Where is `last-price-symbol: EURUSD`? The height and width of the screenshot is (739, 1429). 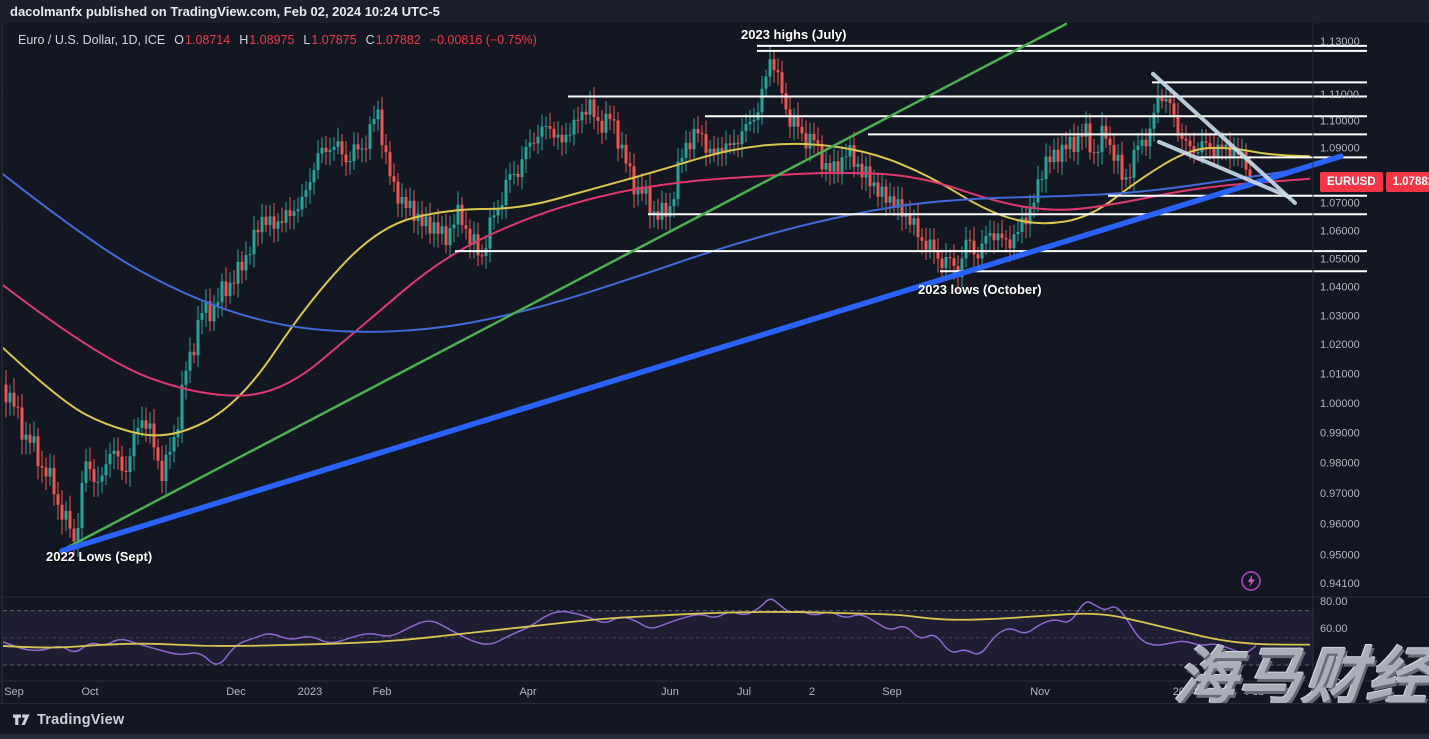 last-price-symbol: EURUSD is located at coordinates (1351, 182).